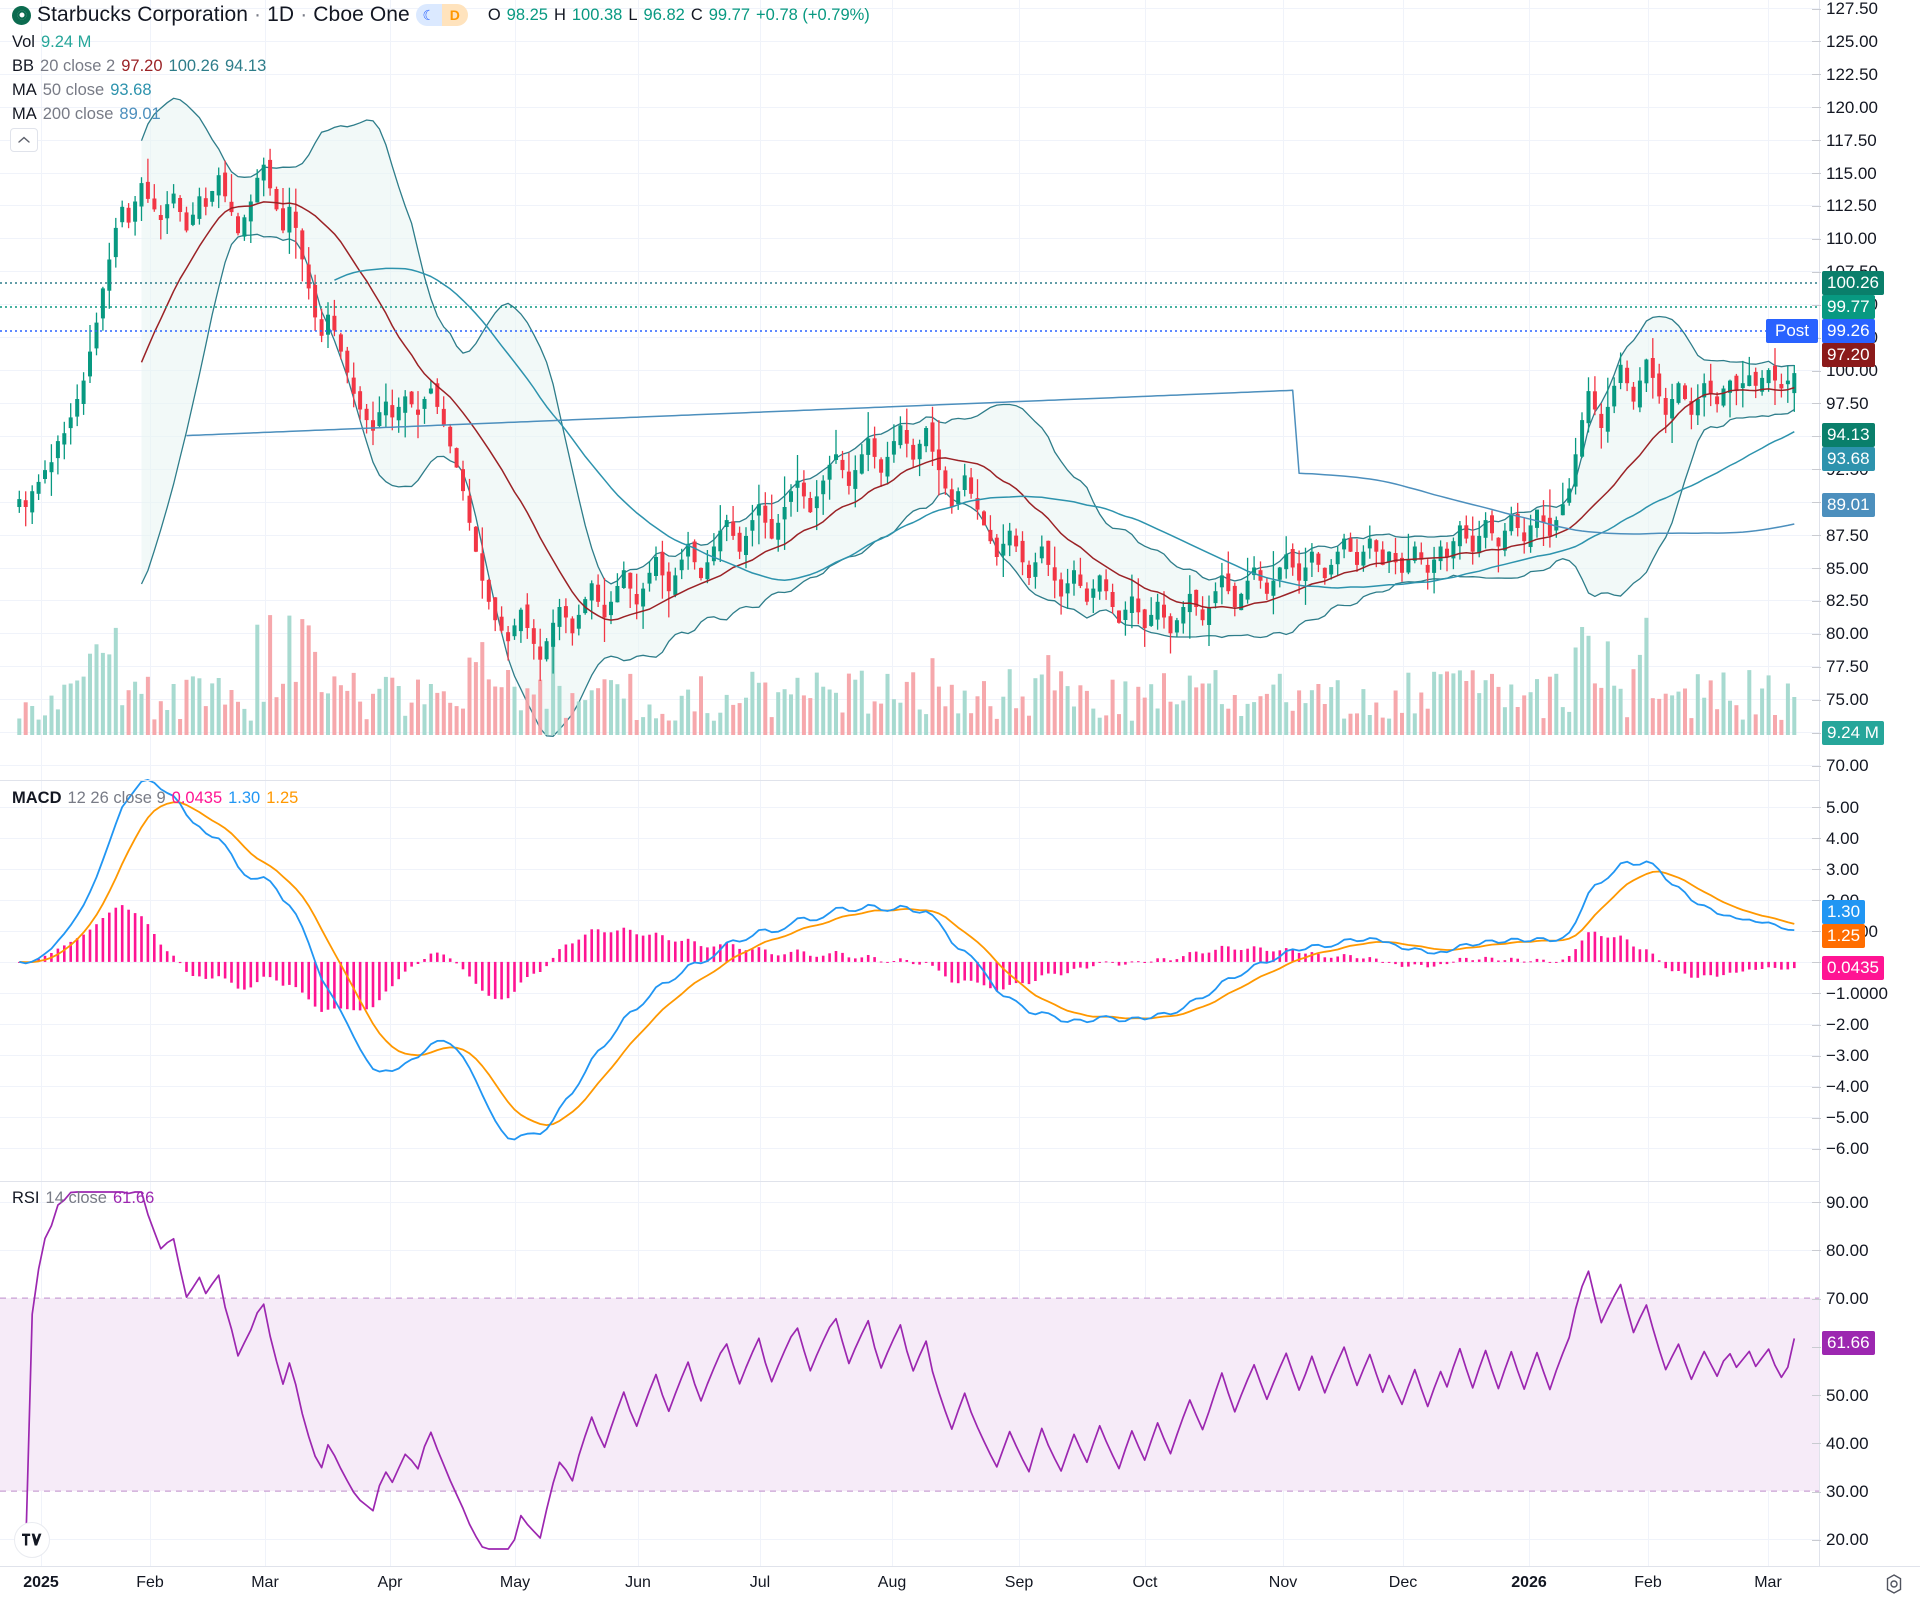 Image resolution: width=1920 pixels, height=1601 pixels. Describe the element at coordinates (24, 140) in the screenshot. I see `collapse-legend-button` at that location.